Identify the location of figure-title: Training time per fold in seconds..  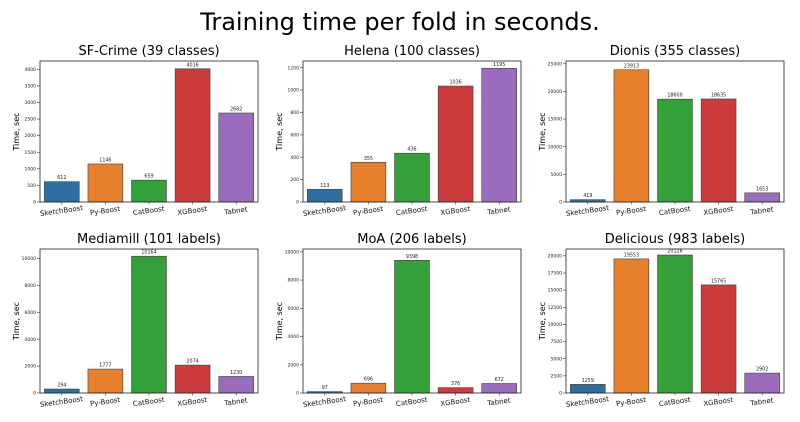
(400, 22).